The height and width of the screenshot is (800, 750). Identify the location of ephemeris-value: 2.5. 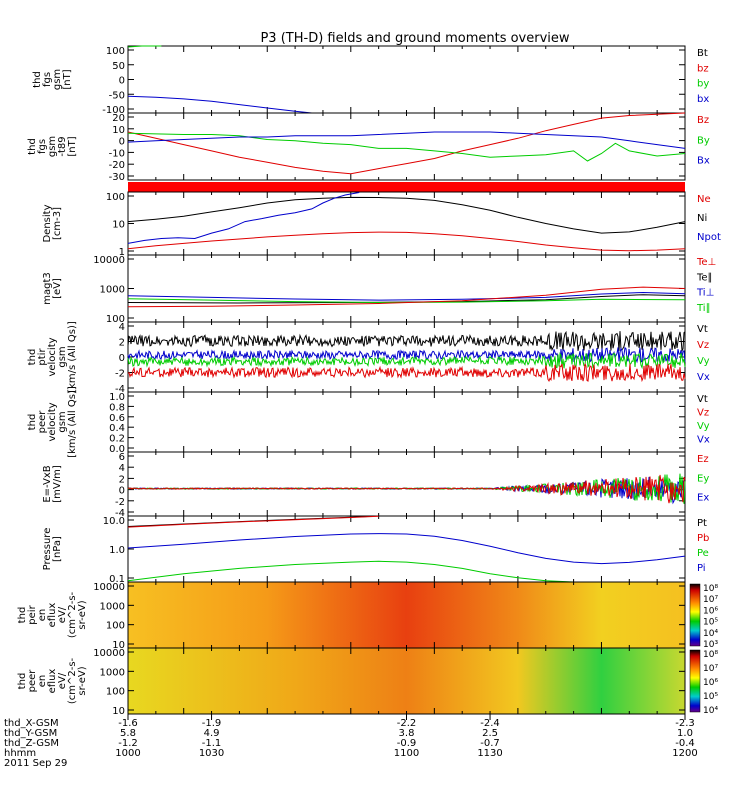
(490, 733).